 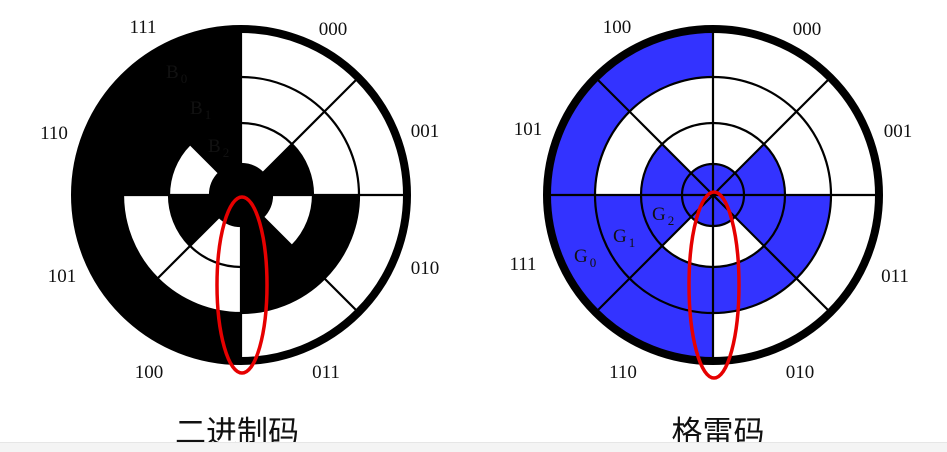 I want to click on gray-sector-label-101: 101, so click(x=528, y=129).